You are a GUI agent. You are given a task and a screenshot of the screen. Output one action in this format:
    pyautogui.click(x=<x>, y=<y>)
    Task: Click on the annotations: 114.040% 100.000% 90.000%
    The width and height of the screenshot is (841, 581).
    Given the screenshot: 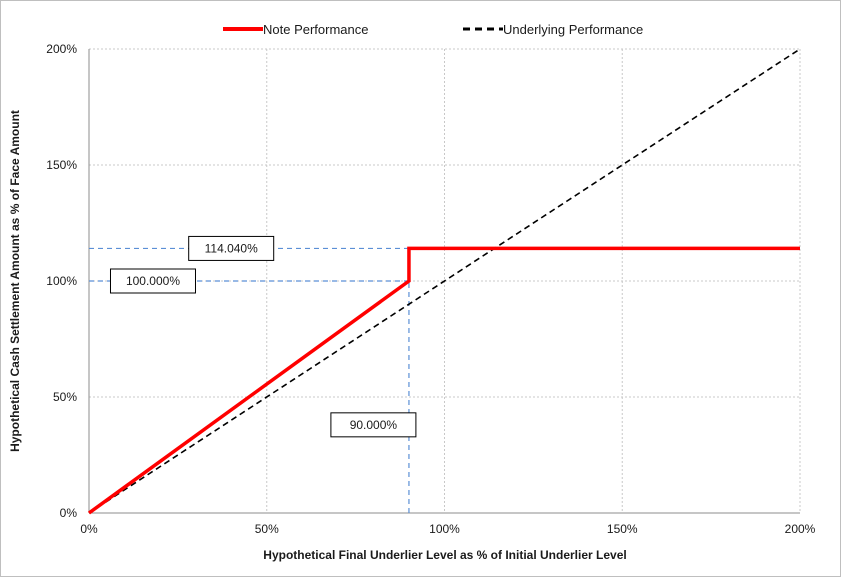 What is the action you would take?
    pyautogui.click(x=263, y=336)
    